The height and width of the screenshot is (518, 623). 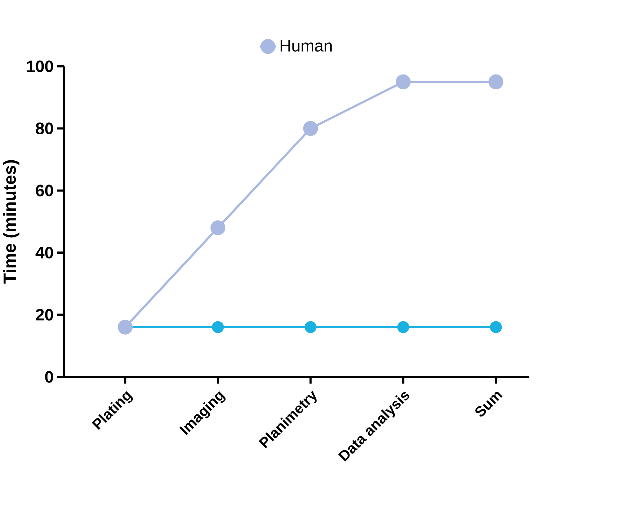 What do you see at coordinates (40, 66) in the screenshot?
I see `y-tick-label: 100` at bounding box center [40, 66].